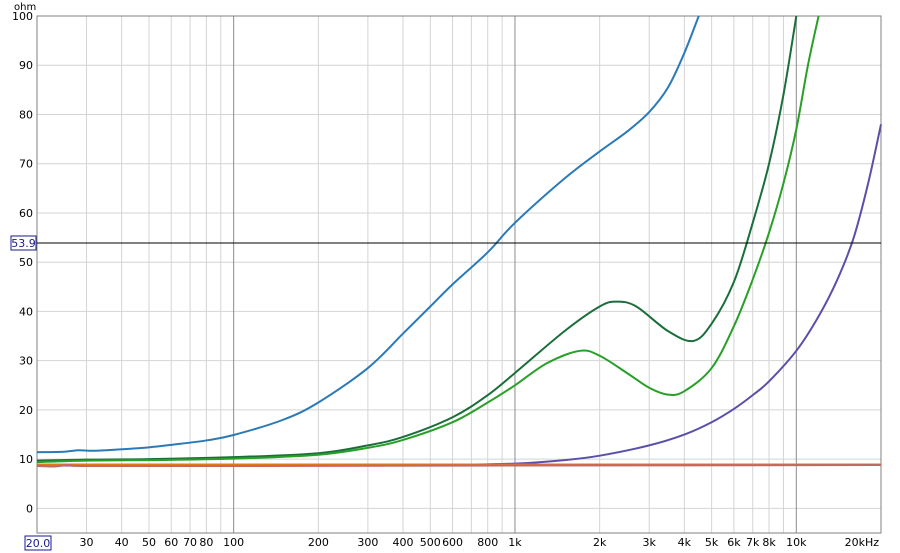  I want to click on cursor-marker-label: 53.9, so click(23, 243).